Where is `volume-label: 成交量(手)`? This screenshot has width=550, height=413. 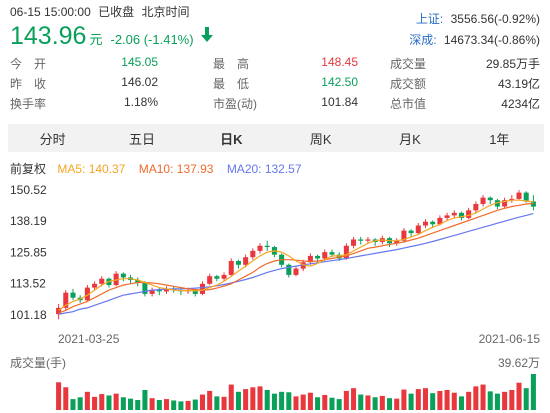 volume-label: 成交量(手) is located at coordinates (38, 362).